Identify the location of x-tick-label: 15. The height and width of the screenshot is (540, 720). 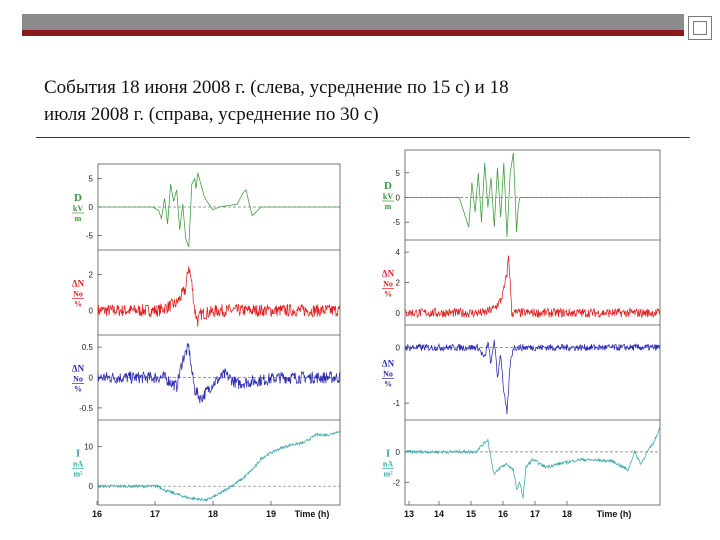
(471, 514).